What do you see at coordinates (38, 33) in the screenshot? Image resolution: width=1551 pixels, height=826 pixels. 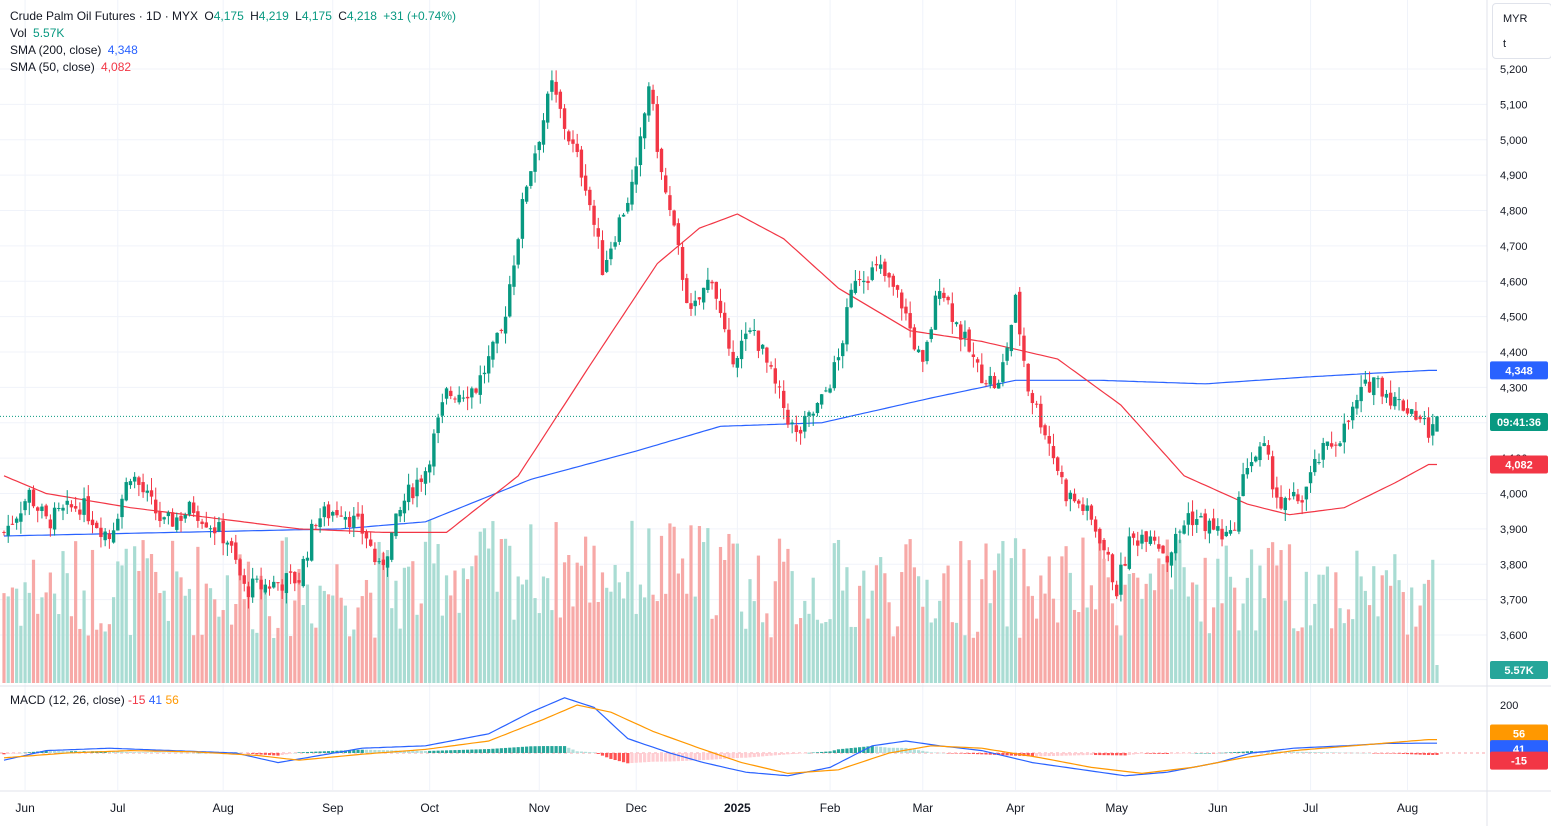 I see `volume-legend: Vol 5.57K` at bounding box center [38, 33].